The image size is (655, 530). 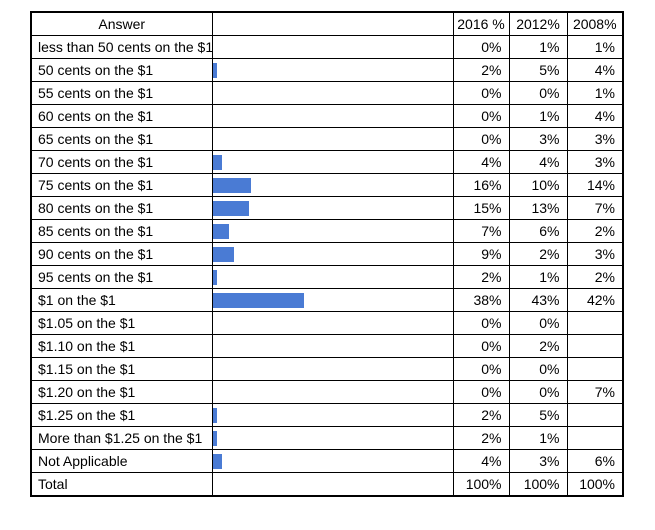 What do you see at coordinates (595, 185) in the screenshot?
I see `value-2008: 14%` at bounding box center [595, 185].